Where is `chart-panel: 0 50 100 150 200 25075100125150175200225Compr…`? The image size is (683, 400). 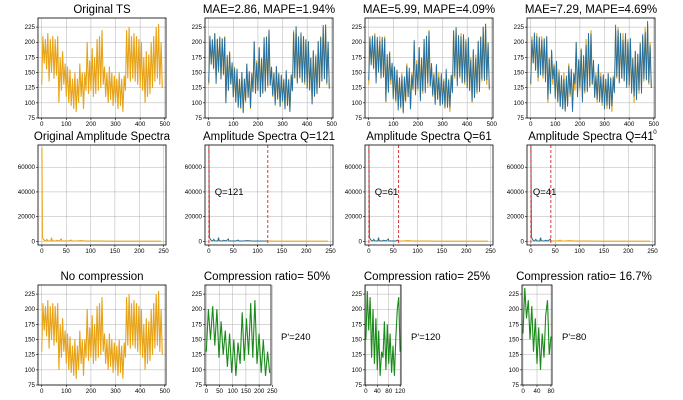
chart-panel: 0 50 100 150 200 25075100125150175200225Compr… is located at coordinates (261, 333).